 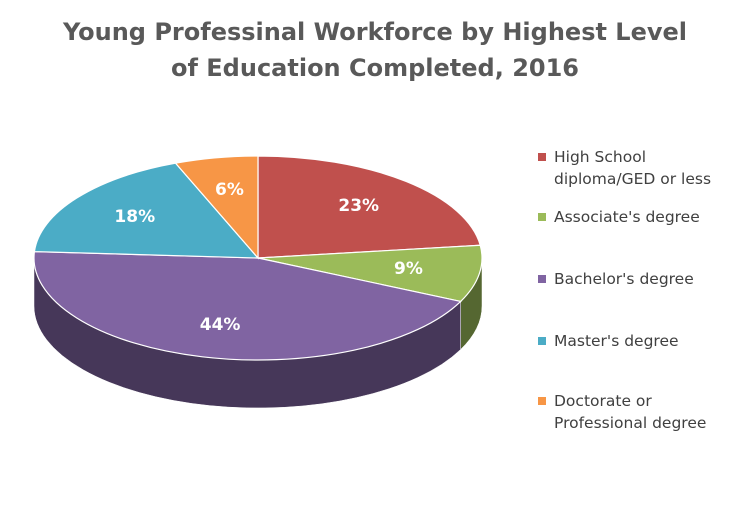 I want to click on data-label: 18%, so click(x=134, y=217).